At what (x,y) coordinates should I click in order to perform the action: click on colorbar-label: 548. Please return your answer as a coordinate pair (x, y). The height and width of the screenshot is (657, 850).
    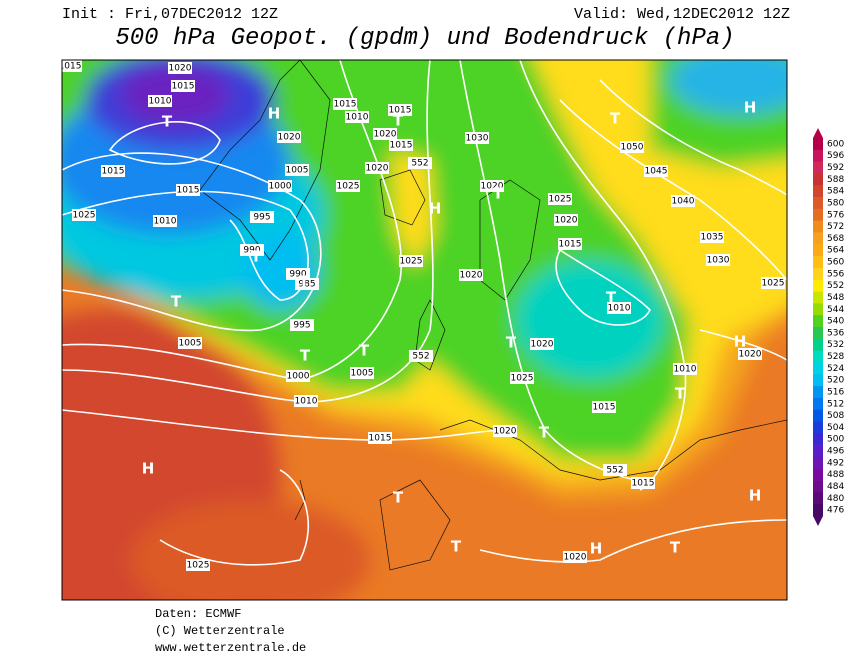
    Looking at the image, I should click on (835, 298).